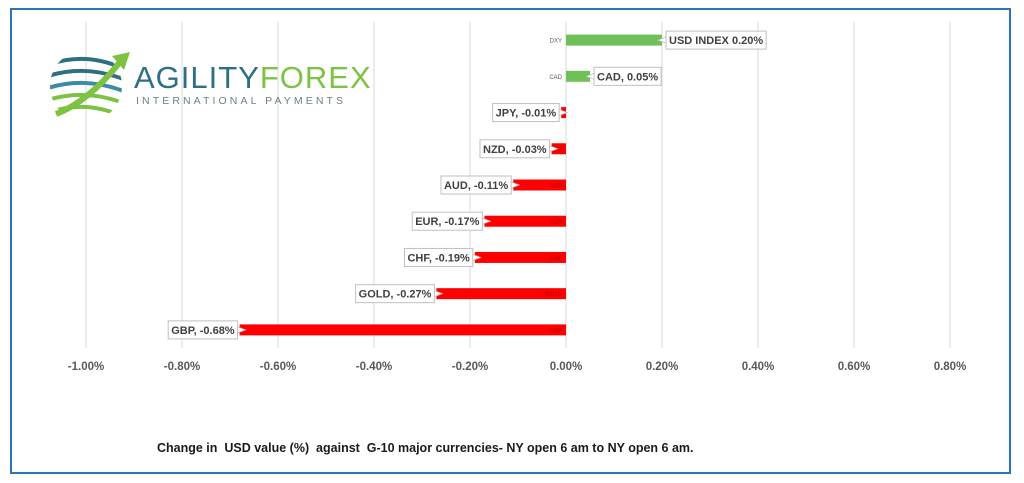 This screenshot has height=483, width=1024. I want to click on category-label: NZD, so click(556, 150).